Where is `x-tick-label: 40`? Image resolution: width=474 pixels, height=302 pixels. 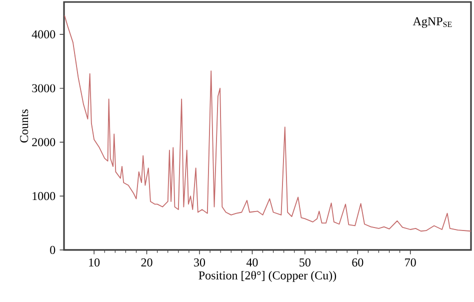
x-tick-label: 40 is located at coordinates (252, 262).